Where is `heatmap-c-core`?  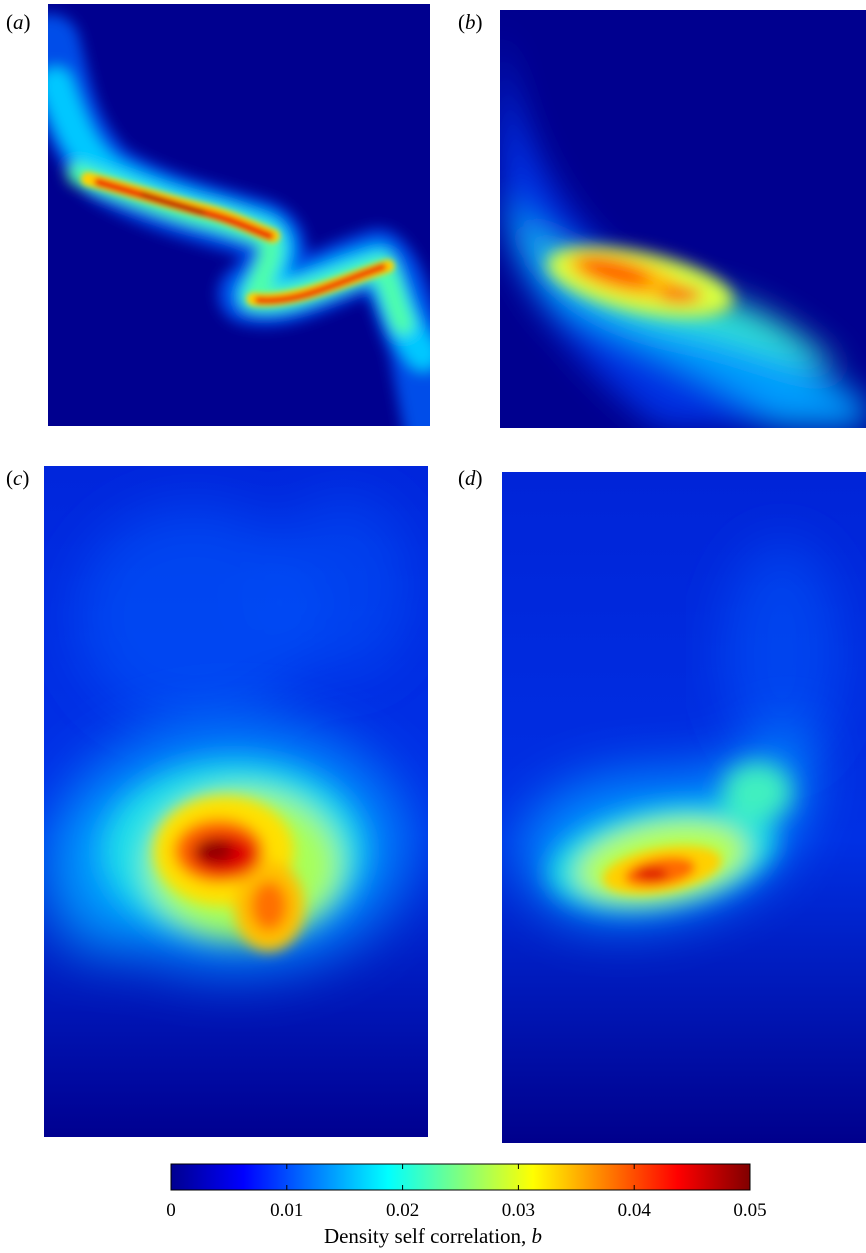 heatmap-c-core is located at coordinates (229, 873).